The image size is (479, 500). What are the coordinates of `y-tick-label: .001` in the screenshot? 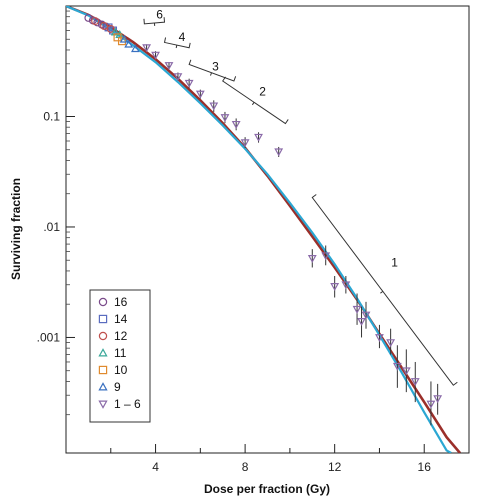 It's located at (49, 337).